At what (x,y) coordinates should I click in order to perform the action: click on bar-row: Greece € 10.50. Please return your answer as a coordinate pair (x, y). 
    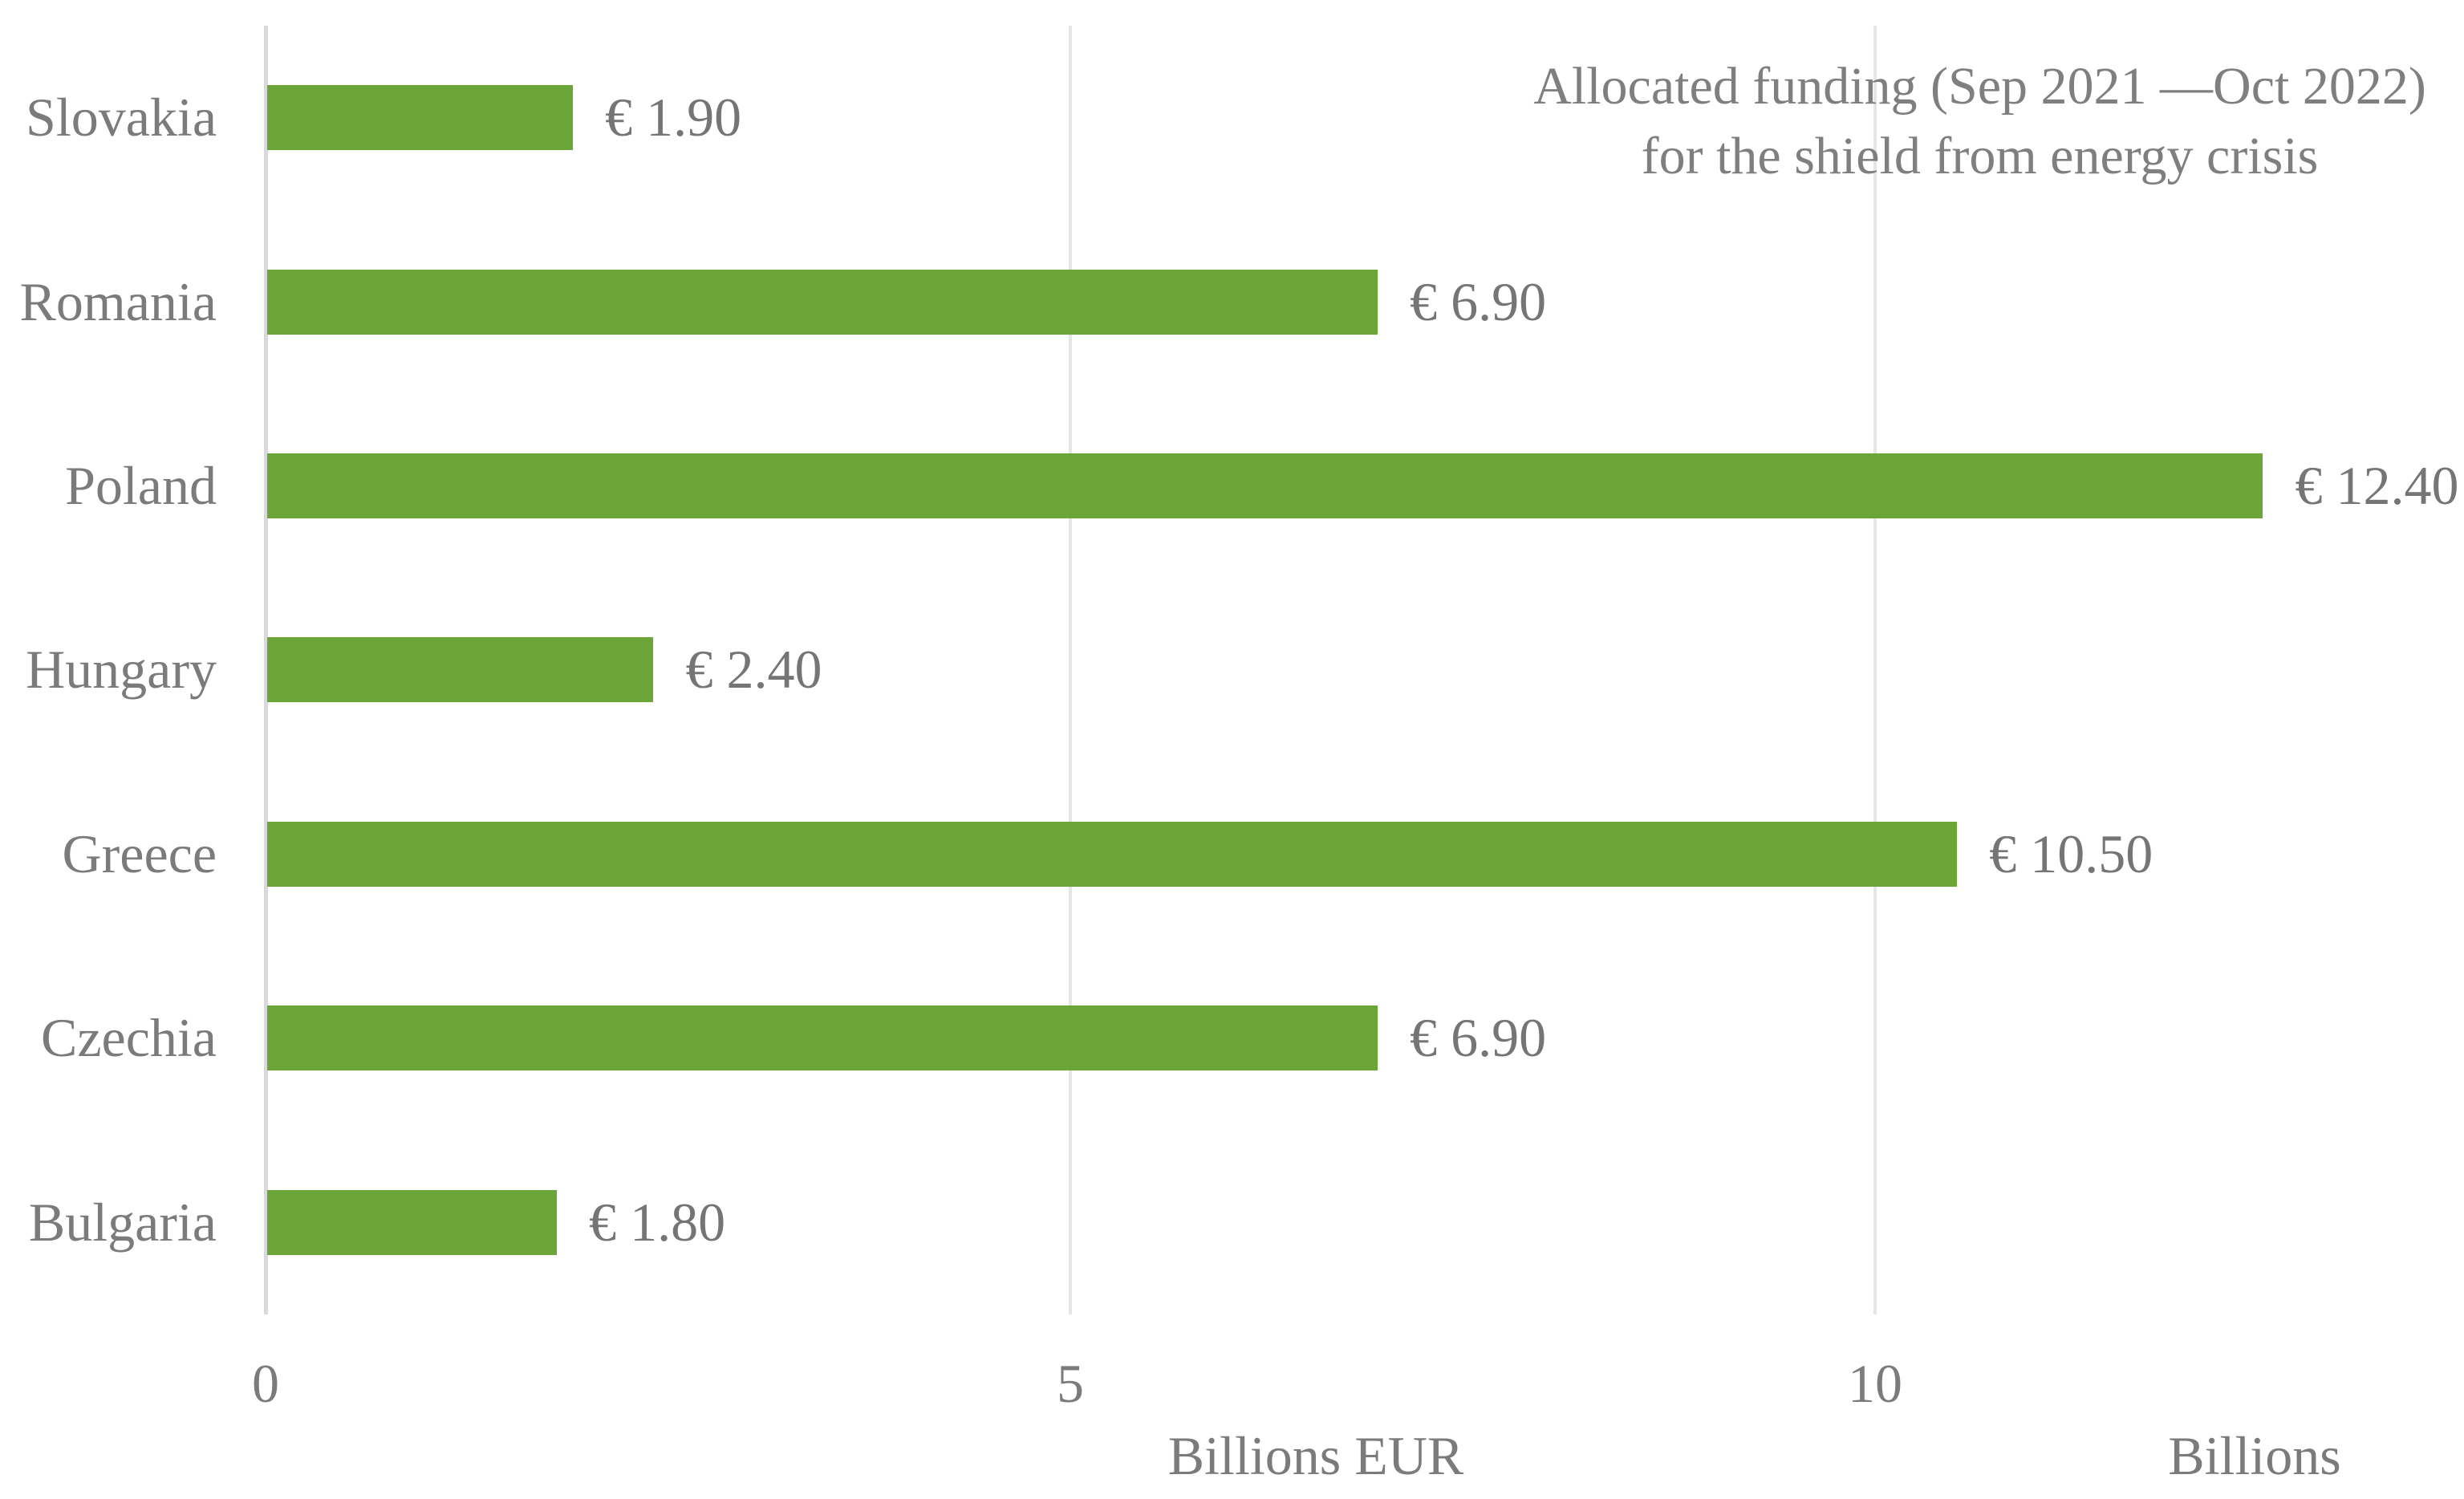
    Looking at the image, I should click on (1232, 854).